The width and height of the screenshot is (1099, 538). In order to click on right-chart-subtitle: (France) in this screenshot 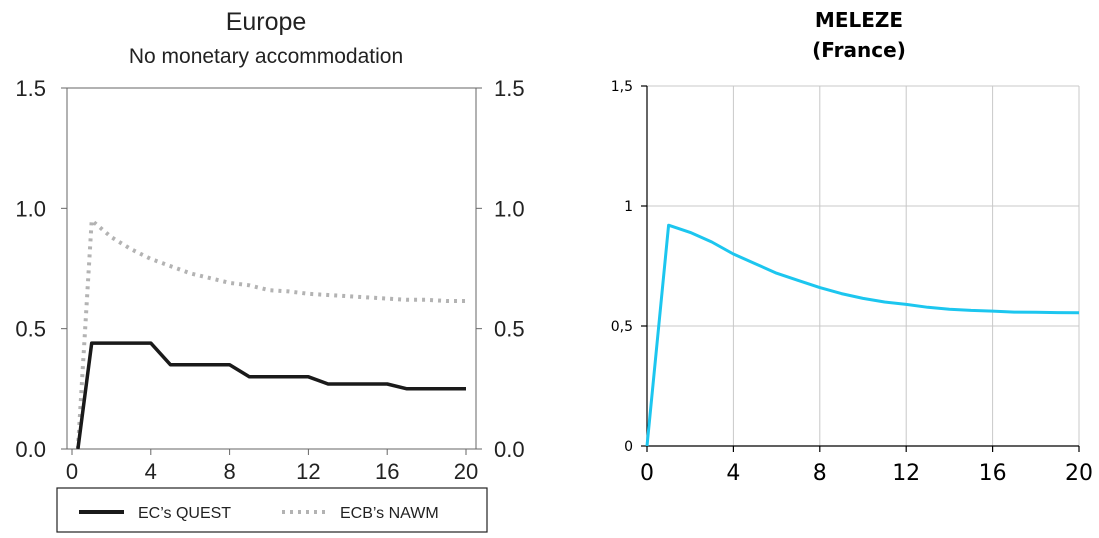, I will do `click(859, 50)`.